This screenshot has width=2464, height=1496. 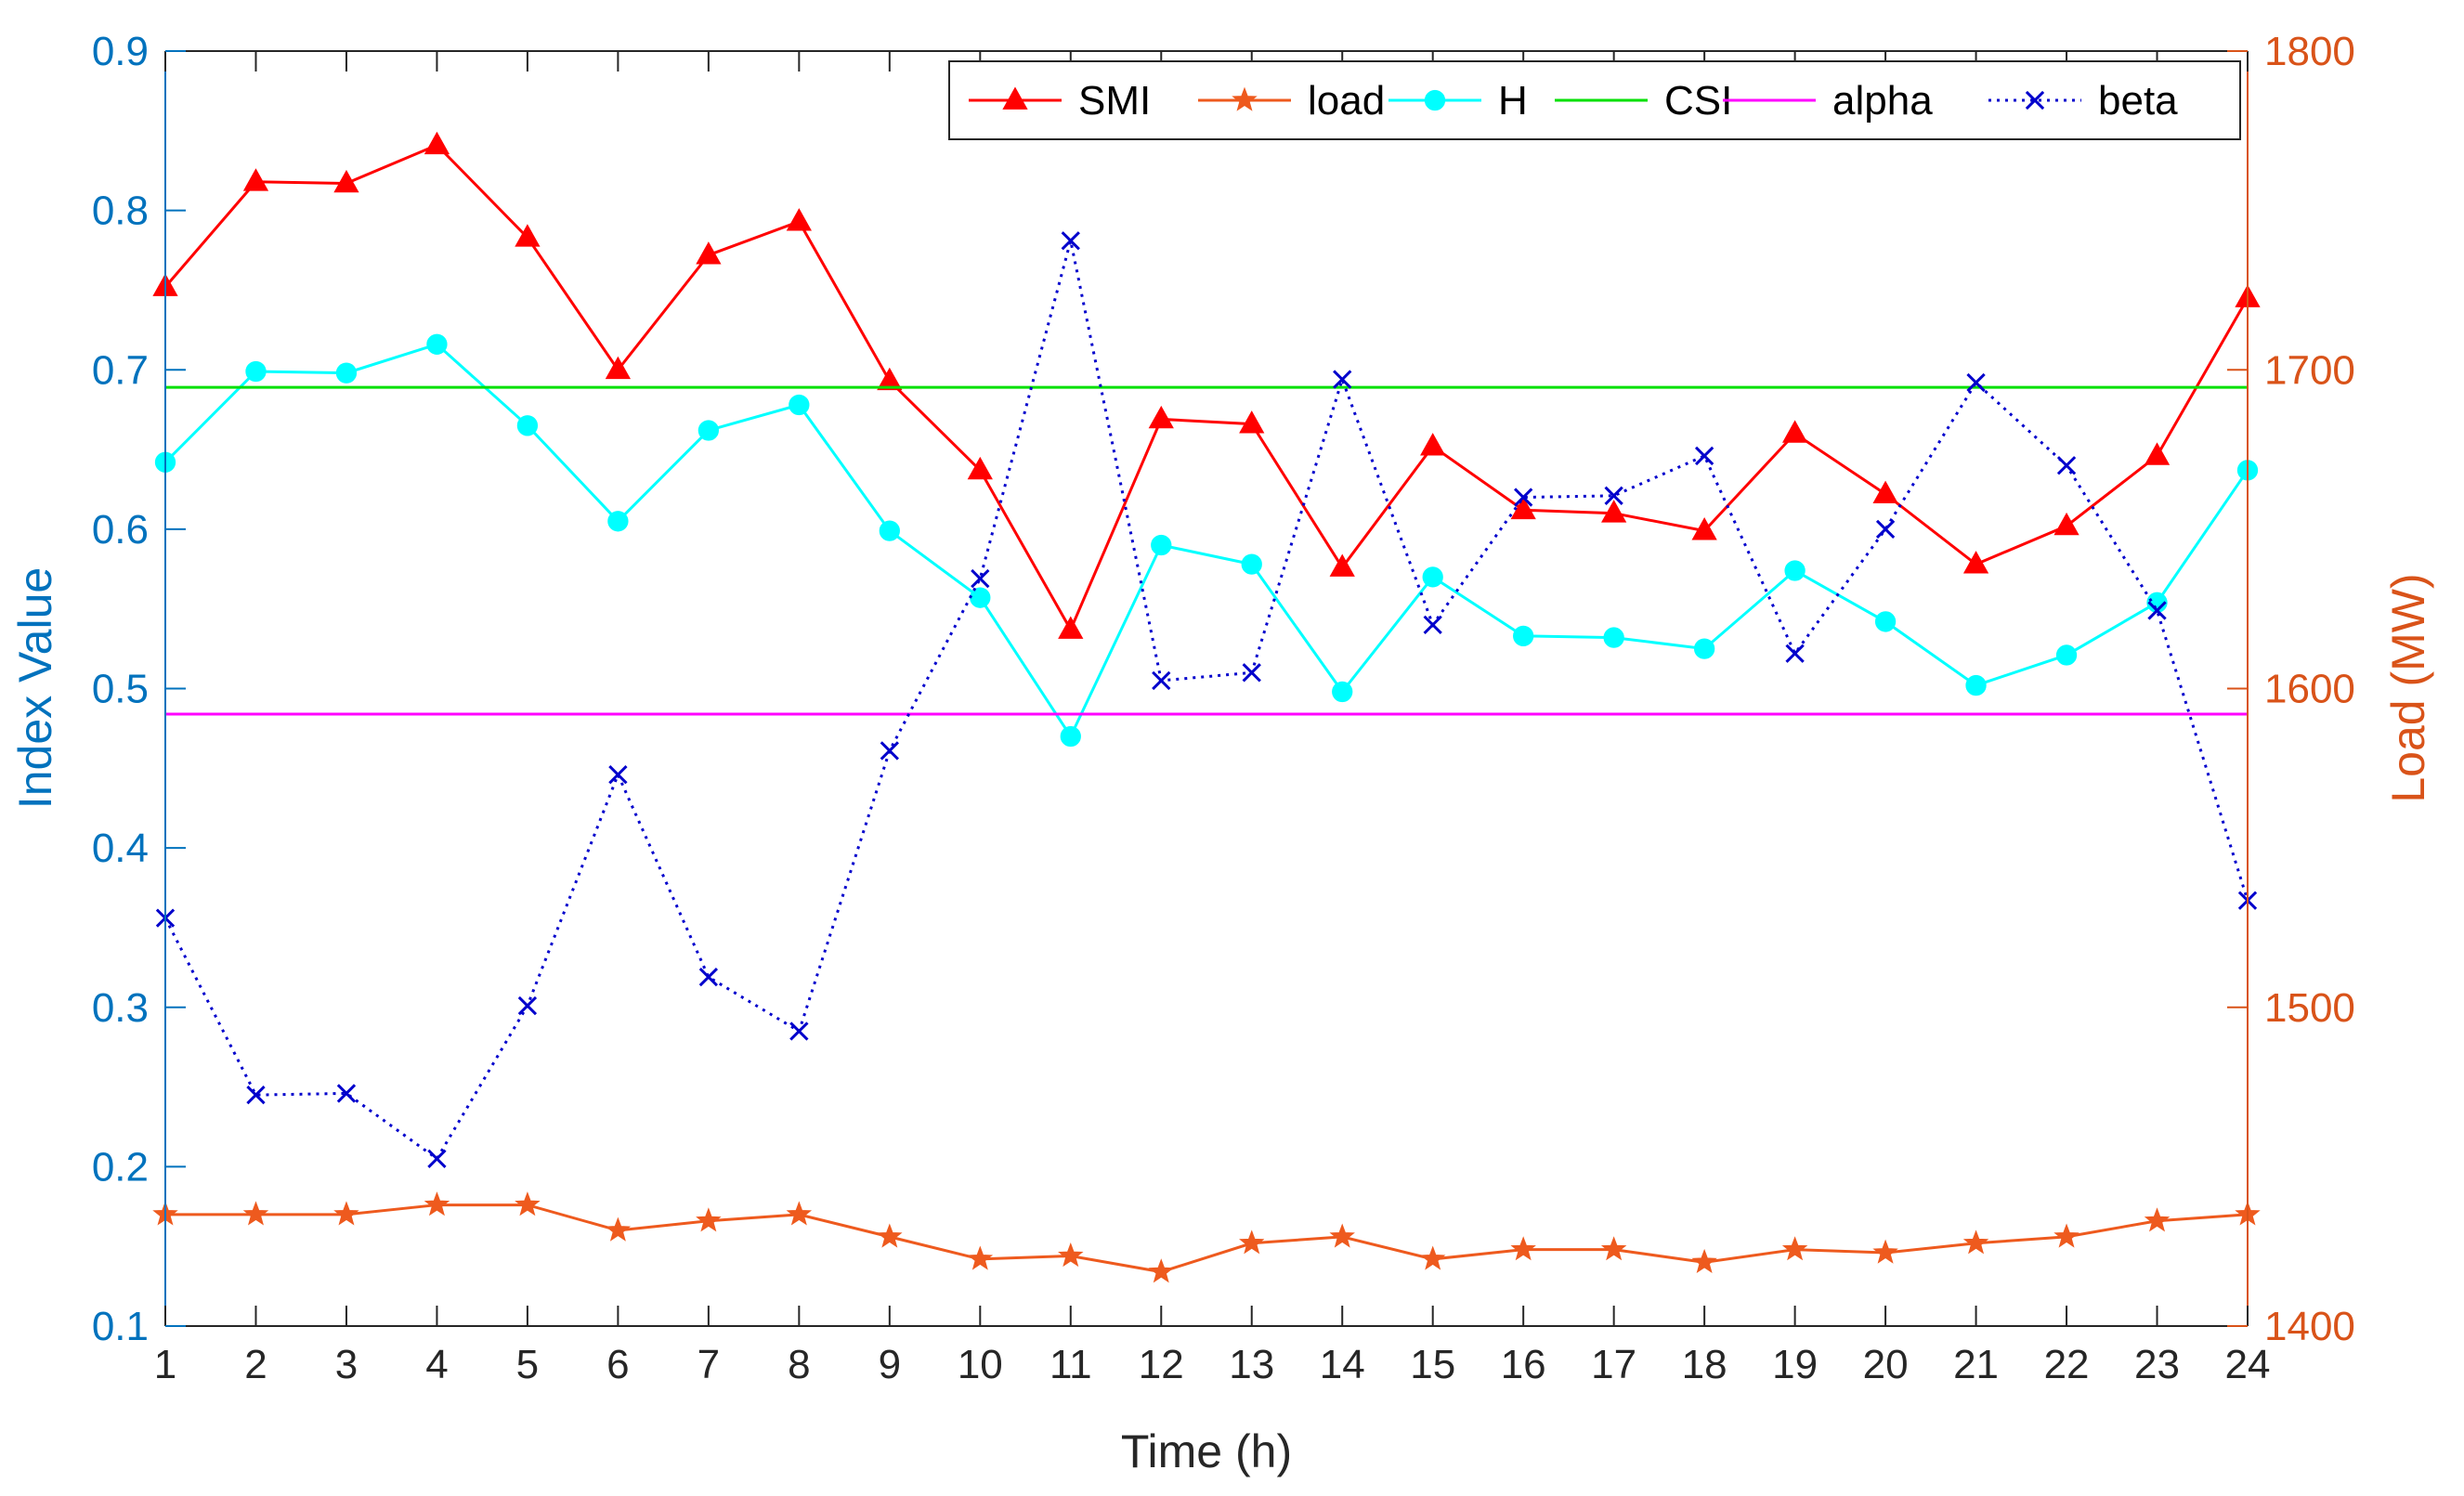 I want to click on y-tick-label-right: 1600, so click(x=2309, y=690).